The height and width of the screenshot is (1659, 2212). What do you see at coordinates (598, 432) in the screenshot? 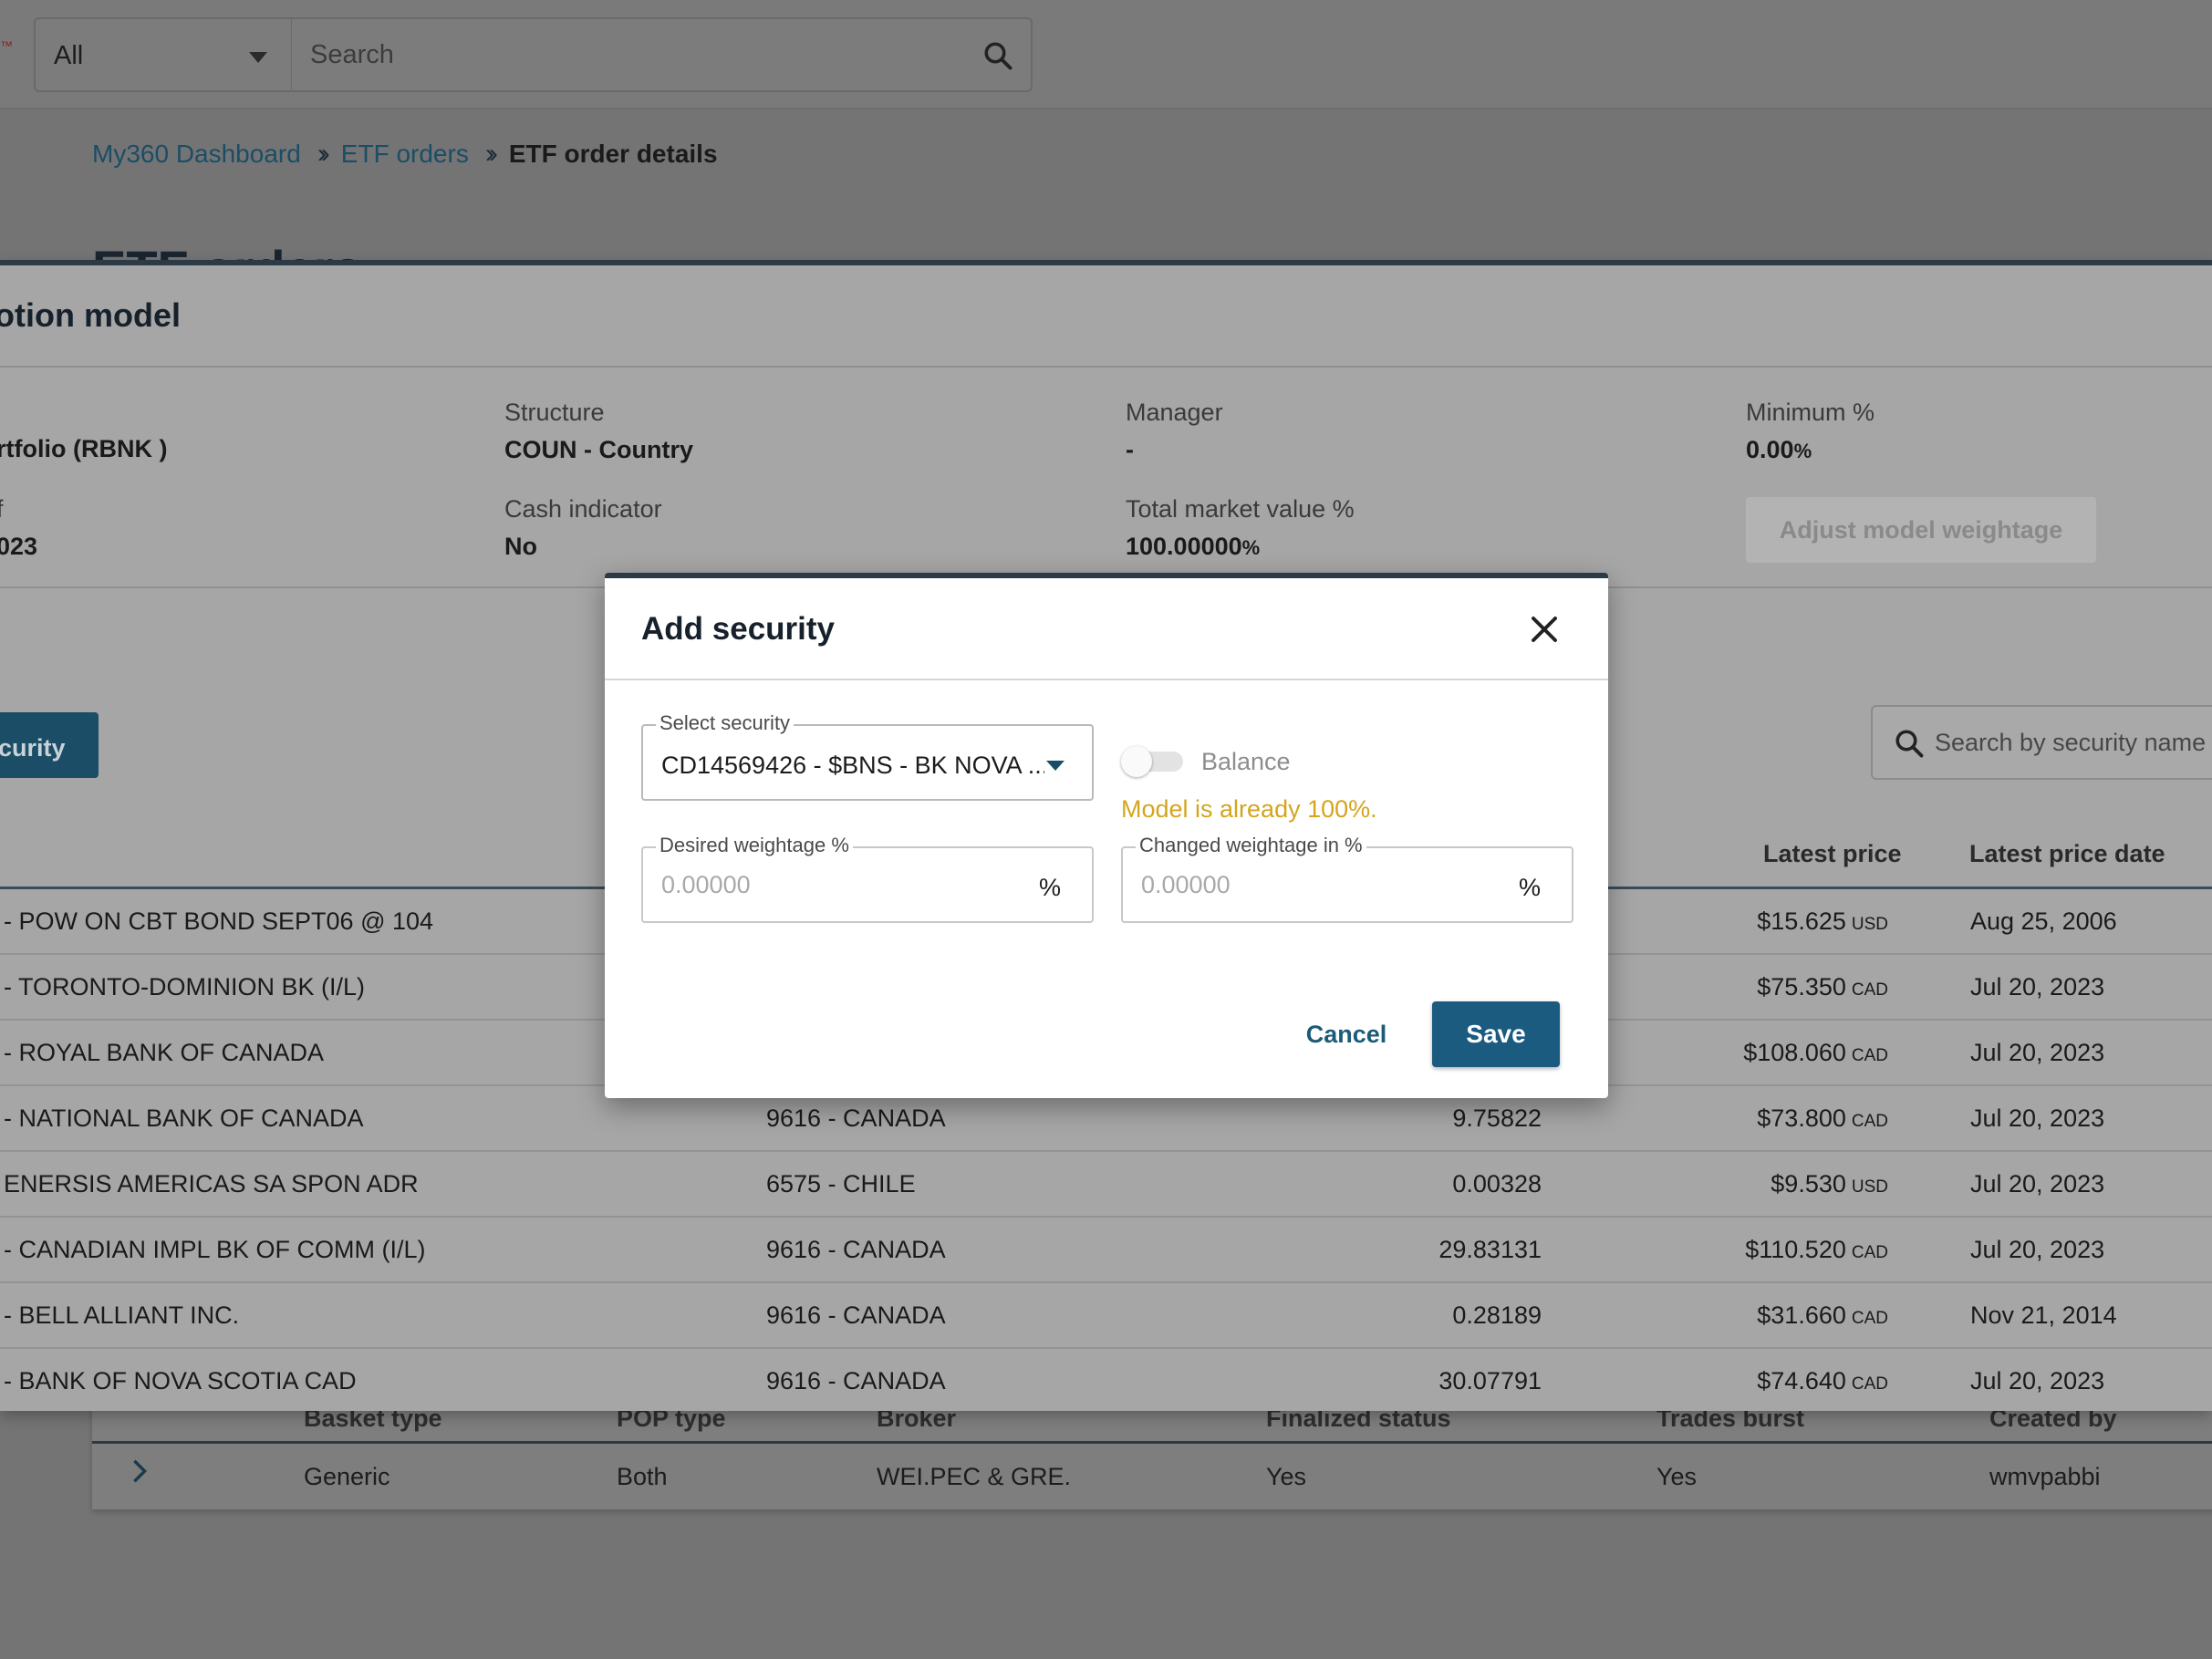
I see `info-structure: Structure COUN - Country` at bounding box center [598, 432].